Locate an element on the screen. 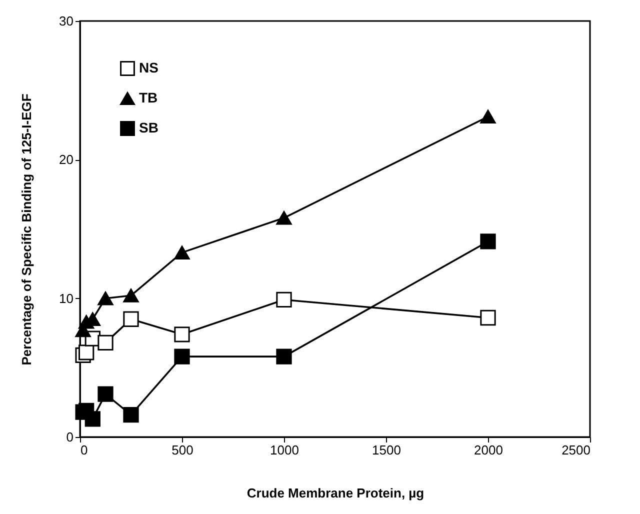 The width and height of the screenshot is (640, 514). x-tick-label: 500 is located at coordinates (183, 450).